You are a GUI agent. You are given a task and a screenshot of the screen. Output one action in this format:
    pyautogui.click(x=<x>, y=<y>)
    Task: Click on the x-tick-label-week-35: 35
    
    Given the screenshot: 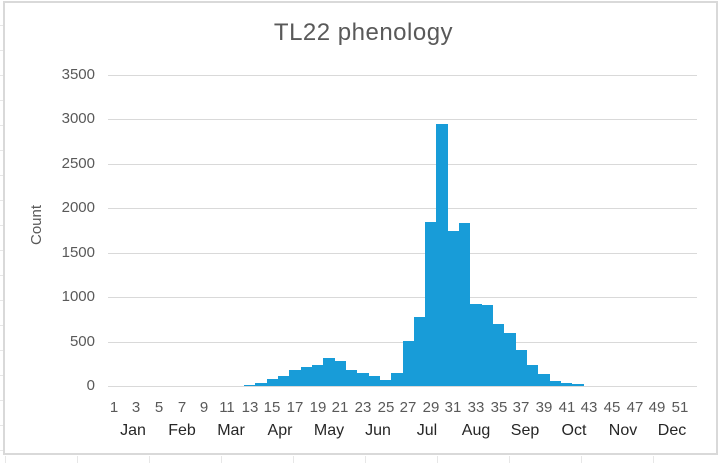 What is the action you would take?
    pyautogui.click(x=499, y=407)
    